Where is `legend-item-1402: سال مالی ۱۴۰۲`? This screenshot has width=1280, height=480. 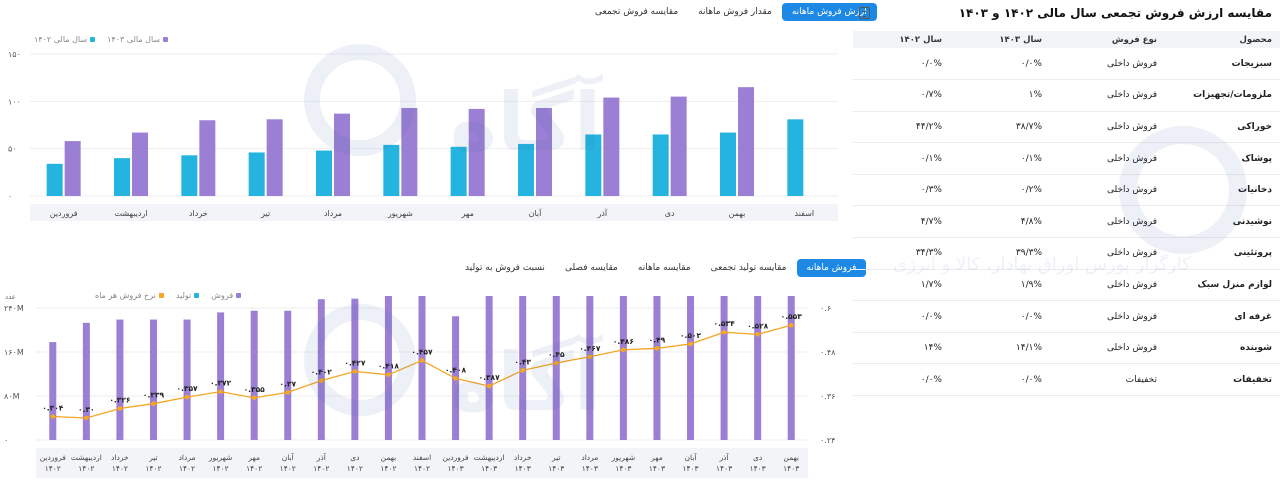 legend-item-1402: سال مالی ۱۴۰۲ is located at coordinates (65, 39).